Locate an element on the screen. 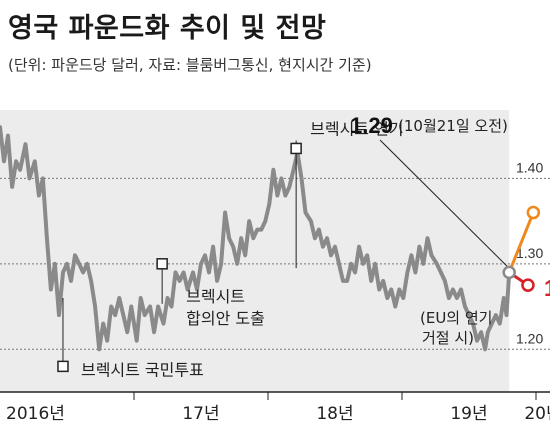  current-value: 1.29 is located at coordinates (371, 125).